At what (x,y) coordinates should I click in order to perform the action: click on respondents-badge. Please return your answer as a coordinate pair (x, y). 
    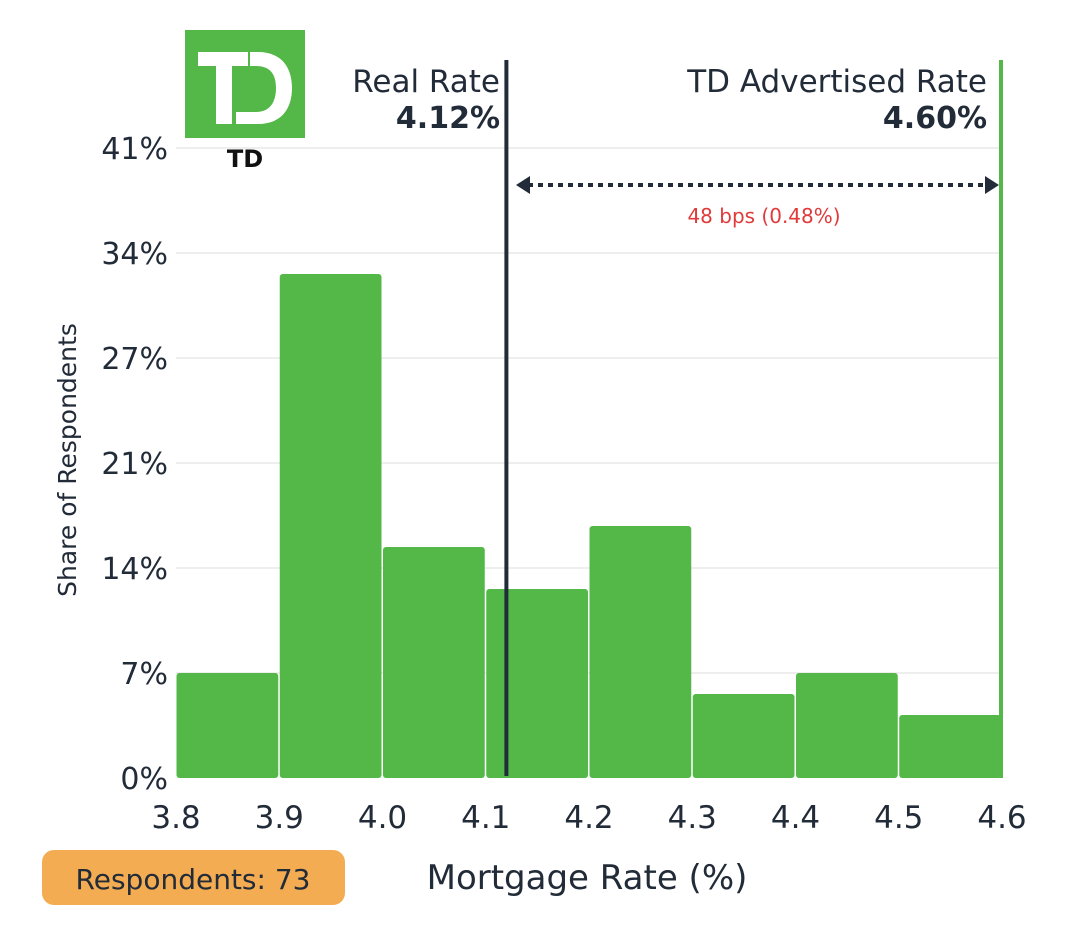
    Looking at the image, I should click on (193, 877).